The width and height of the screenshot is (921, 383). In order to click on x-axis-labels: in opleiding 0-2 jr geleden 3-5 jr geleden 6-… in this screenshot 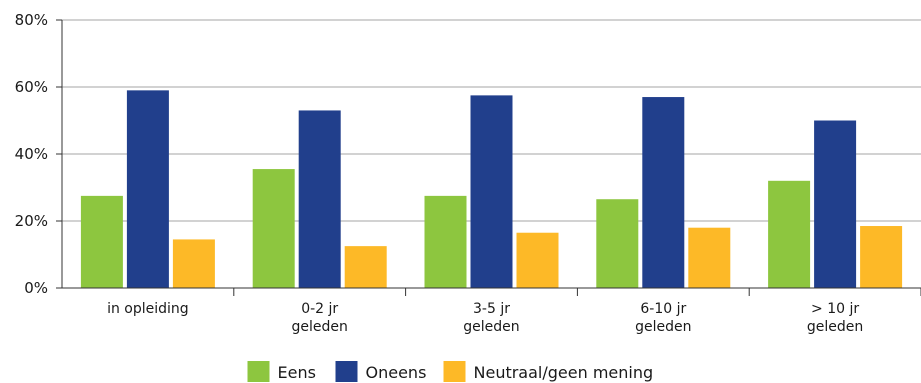, I will do `click(485, 318)`.